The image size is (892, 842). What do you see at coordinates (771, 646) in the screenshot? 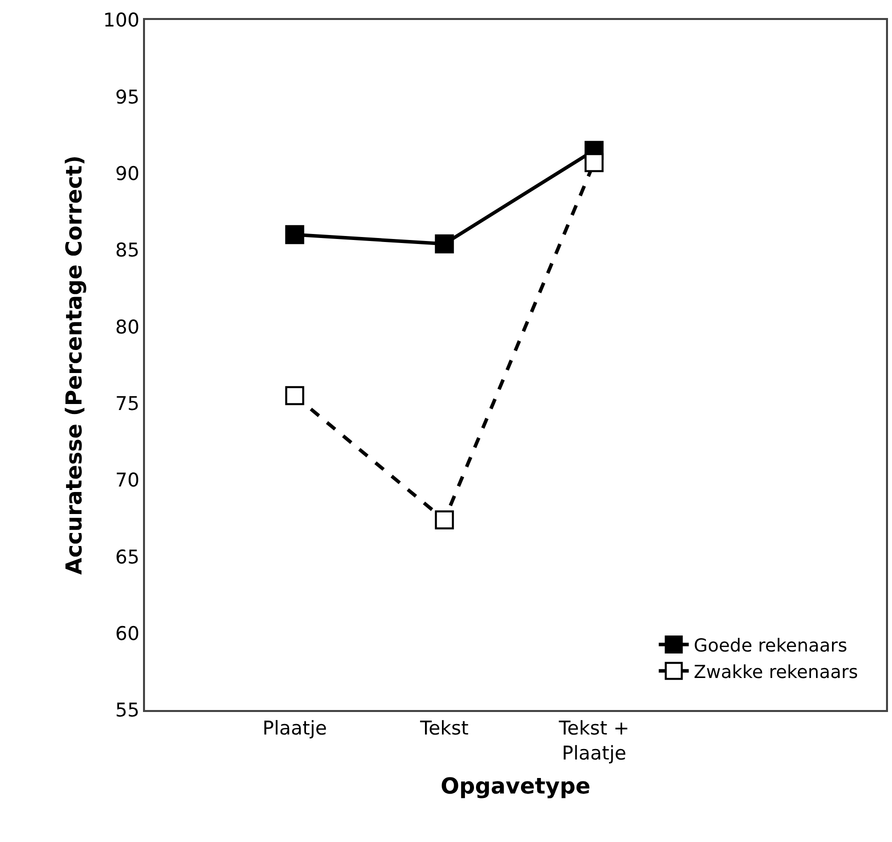
I see `legend-label: Goede rekenaars` at bounding box center [771, 646].